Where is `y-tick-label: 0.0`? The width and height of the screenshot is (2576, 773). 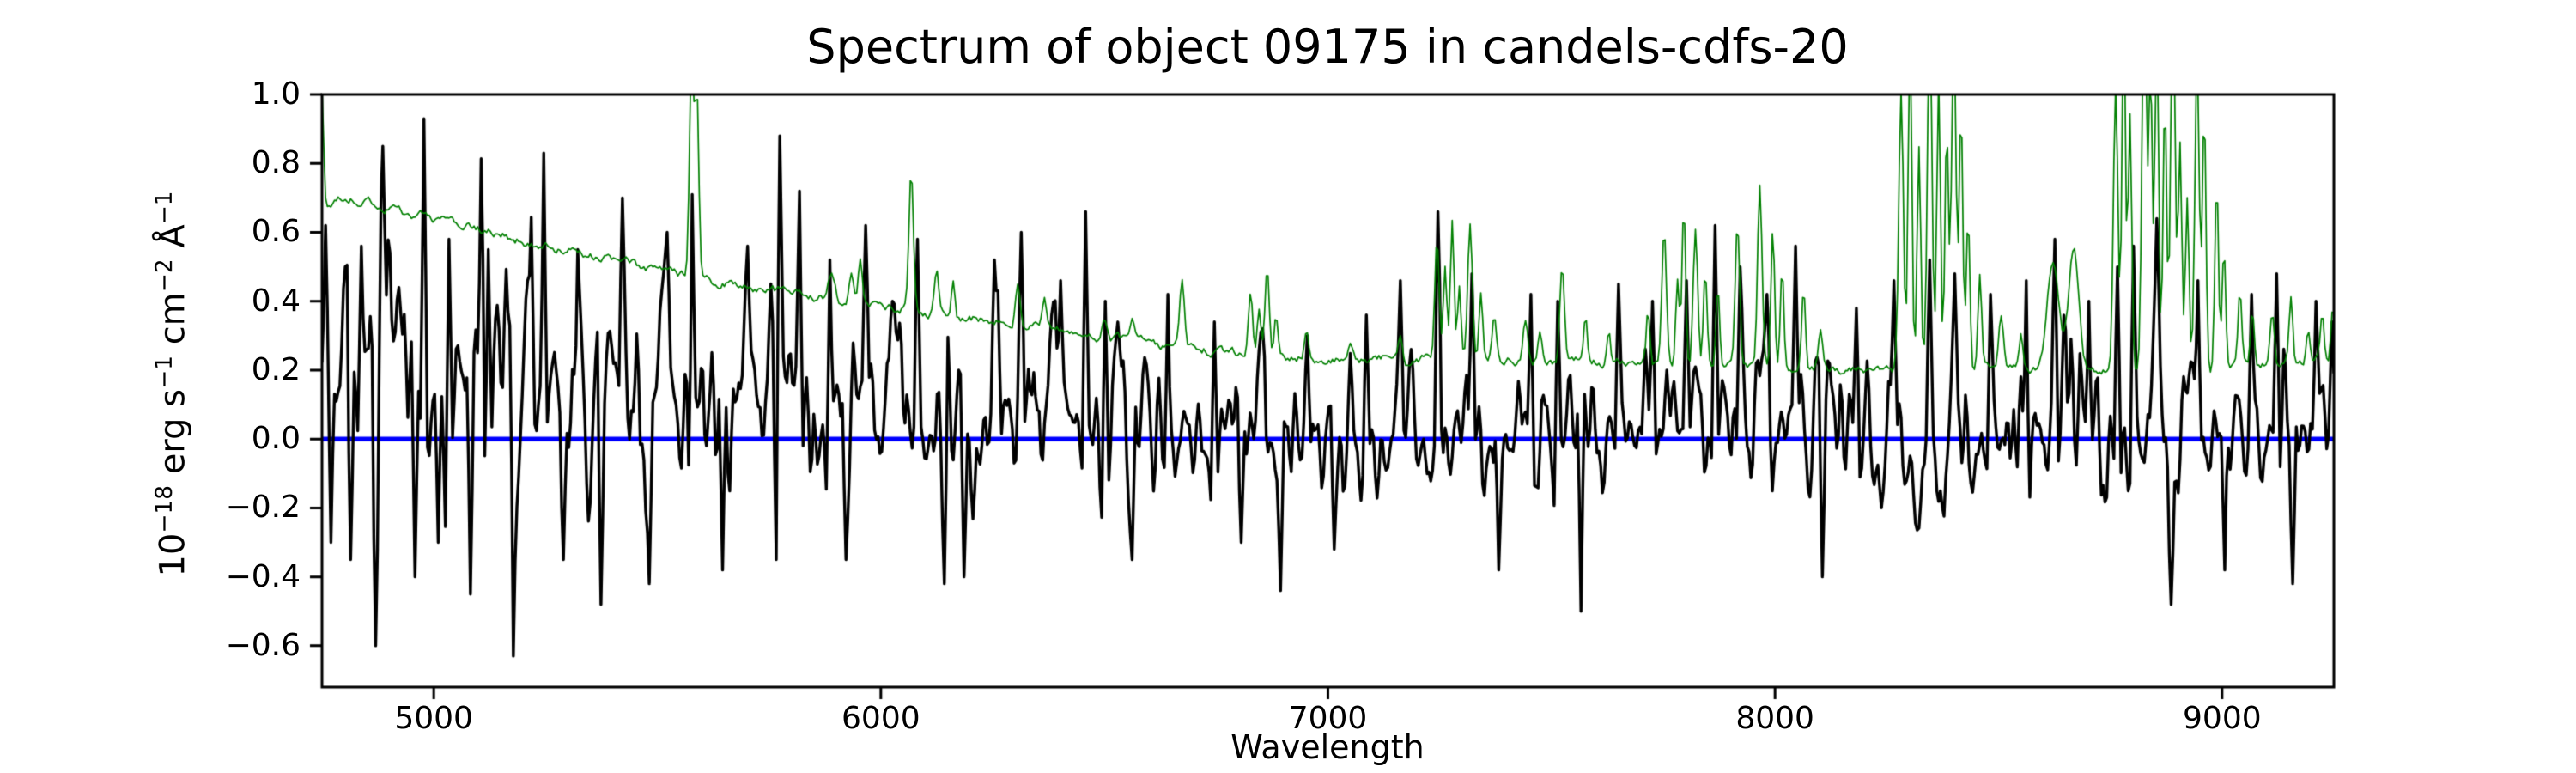 y-tick-label: 0.0 is located at coordinates (276, 439).